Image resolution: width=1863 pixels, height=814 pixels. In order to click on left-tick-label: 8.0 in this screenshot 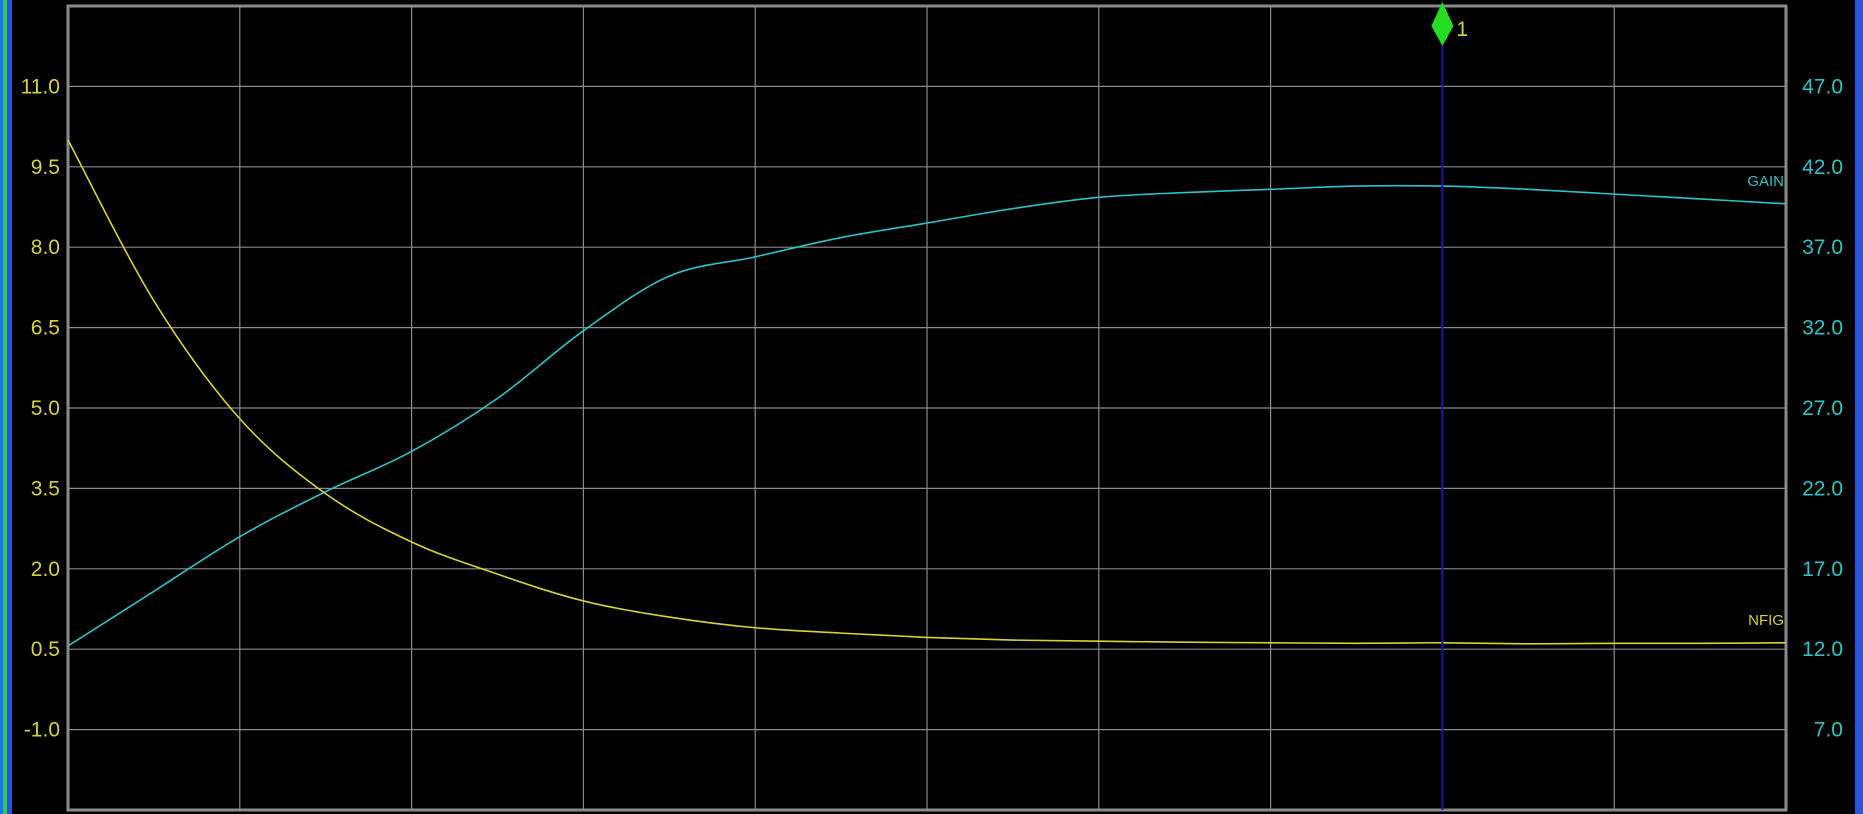, I will do `click(45, 247)`.